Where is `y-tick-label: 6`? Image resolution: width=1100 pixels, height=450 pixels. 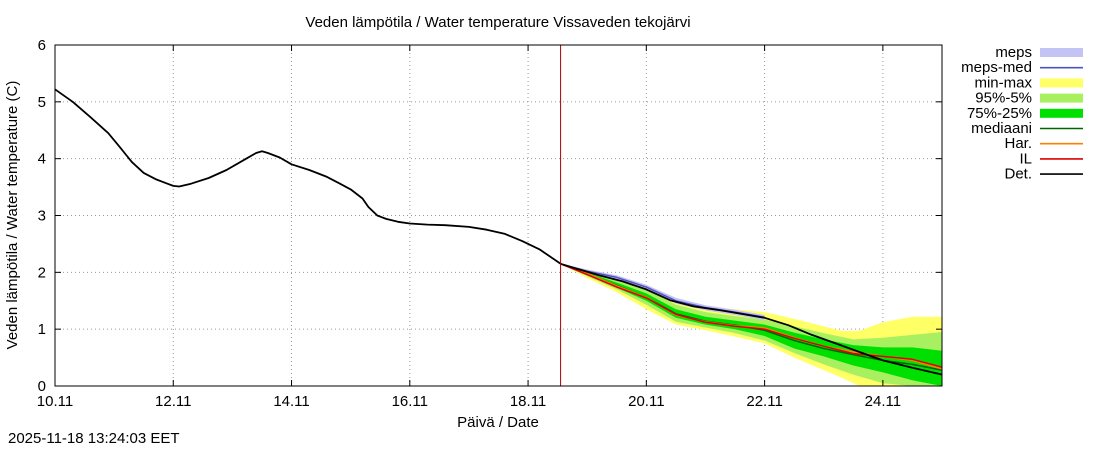 y-tick-label: 6 is located at coordinates (42, 45).